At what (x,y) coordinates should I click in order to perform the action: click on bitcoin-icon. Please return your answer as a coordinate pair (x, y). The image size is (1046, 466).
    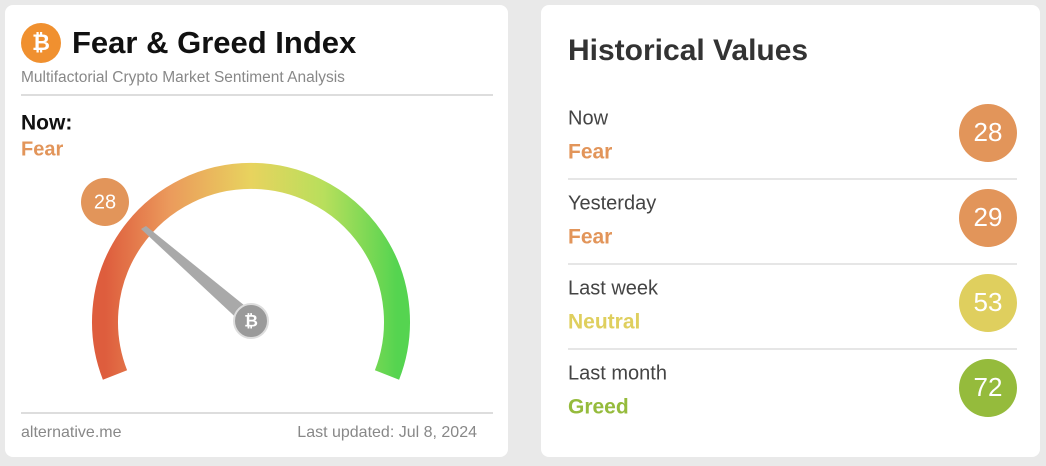
    Looking at the image, I should click on (41, 43).